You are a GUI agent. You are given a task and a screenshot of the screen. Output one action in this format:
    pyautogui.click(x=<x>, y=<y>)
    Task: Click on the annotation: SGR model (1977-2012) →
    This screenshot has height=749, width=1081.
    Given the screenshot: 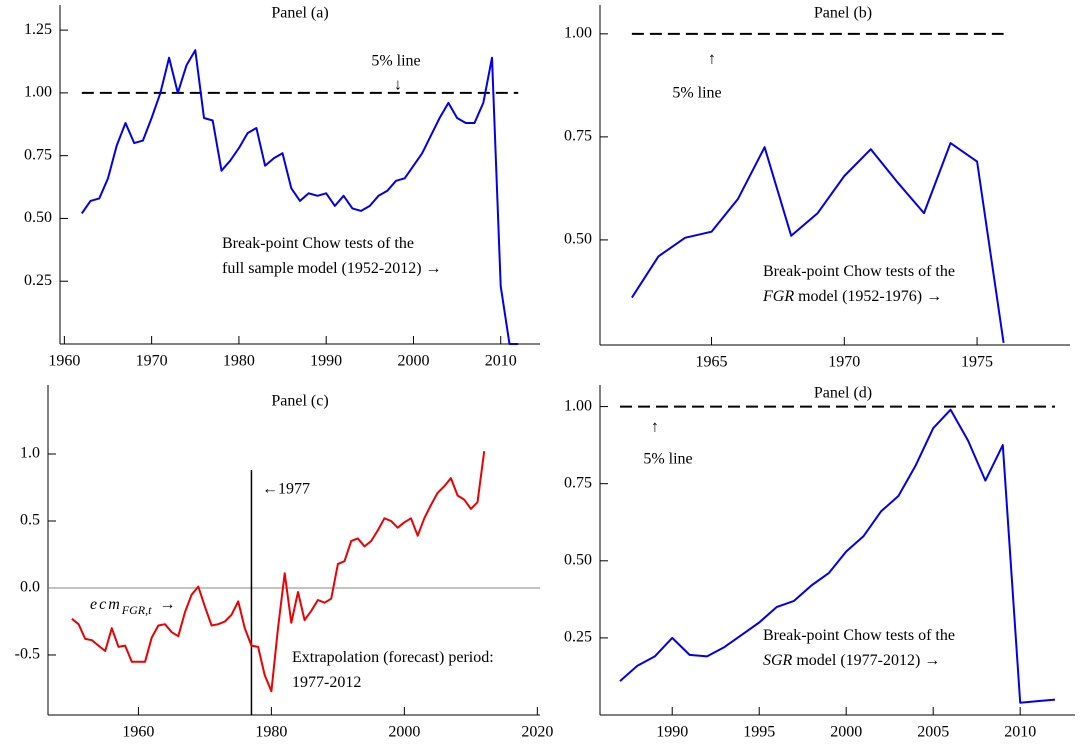 What is the action you would take?
    pyautogui.click(x=851, y=660)
    